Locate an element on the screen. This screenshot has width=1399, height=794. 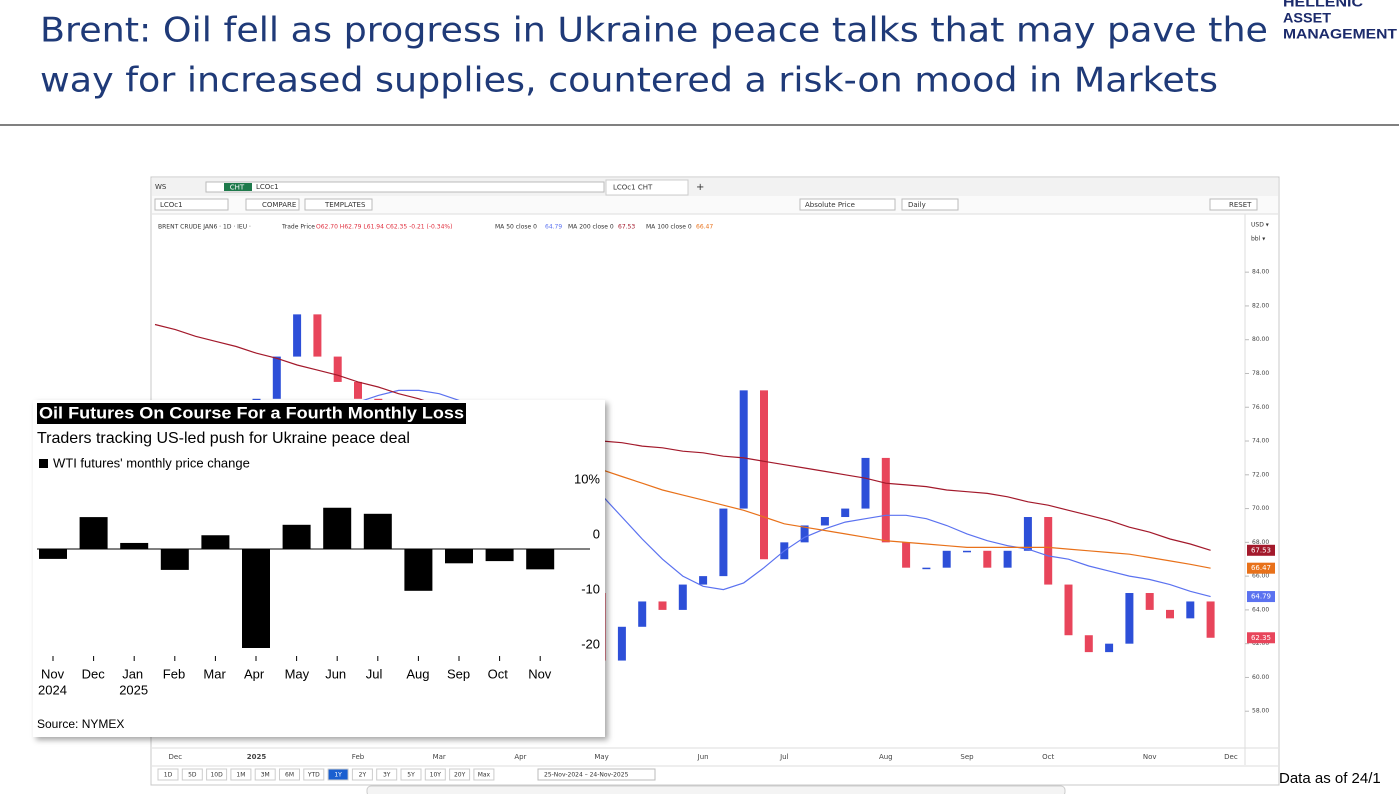
tab-label: LCOc1 CHT is located at coordinates (633, 188).